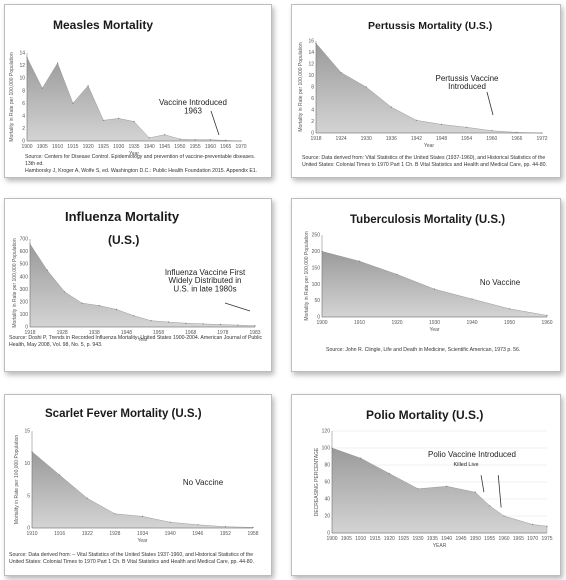  What do you see at coordinates (27, 432) in the screenshot?
I see `scarlet-fever-y-tick: 15` at bounding box center [27, 432].